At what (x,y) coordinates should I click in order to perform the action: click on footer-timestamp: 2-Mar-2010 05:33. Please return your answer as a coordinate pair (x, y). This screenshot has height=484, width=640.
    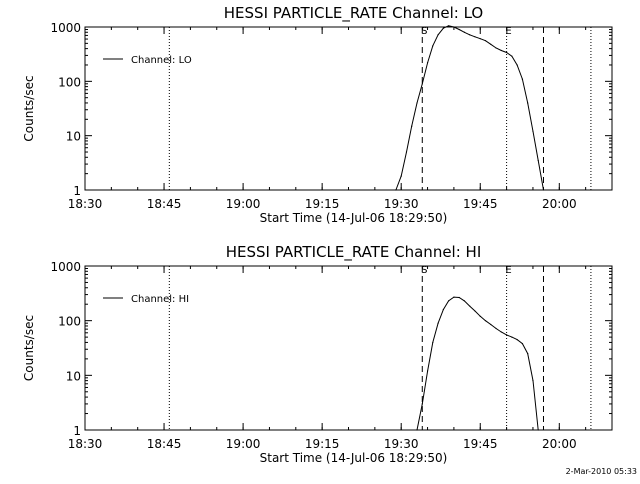
    Looking at the image, I should click on (601, 471).